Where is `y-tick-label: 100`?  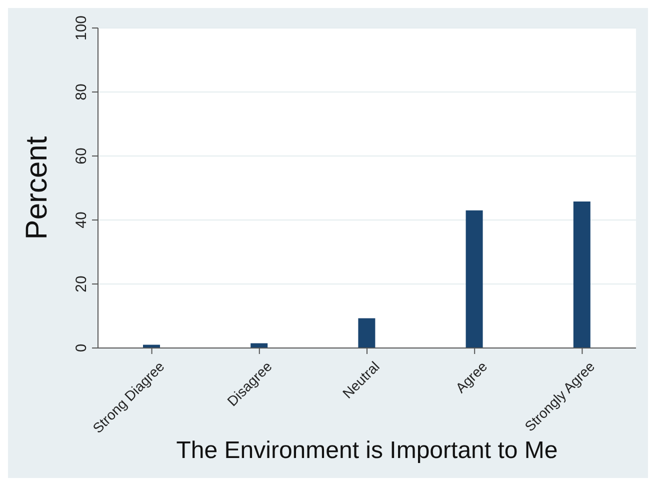
y-tick-label: 100 is located at coordinates (81, 28).